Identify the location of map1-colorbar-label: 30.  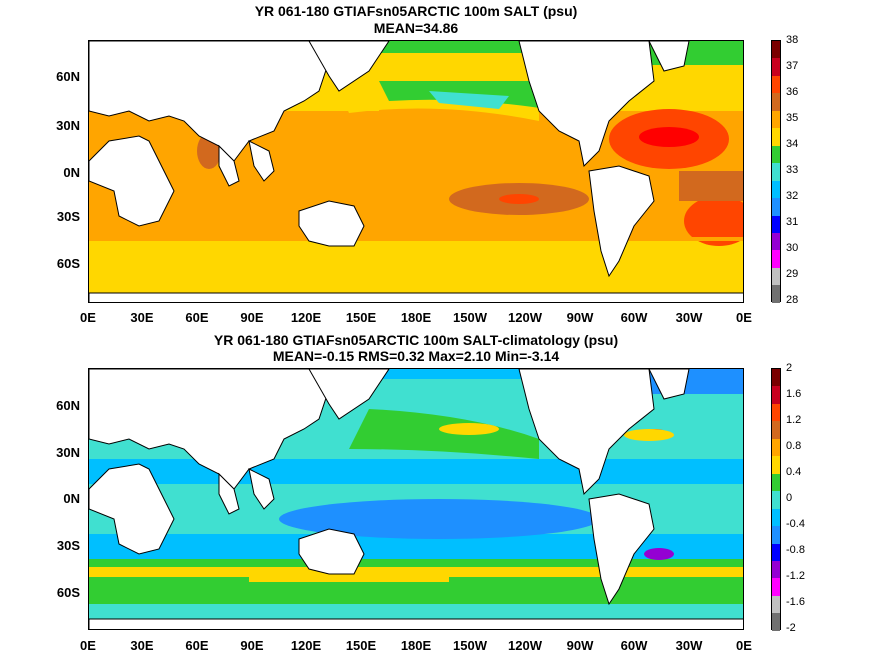
(792, 248).